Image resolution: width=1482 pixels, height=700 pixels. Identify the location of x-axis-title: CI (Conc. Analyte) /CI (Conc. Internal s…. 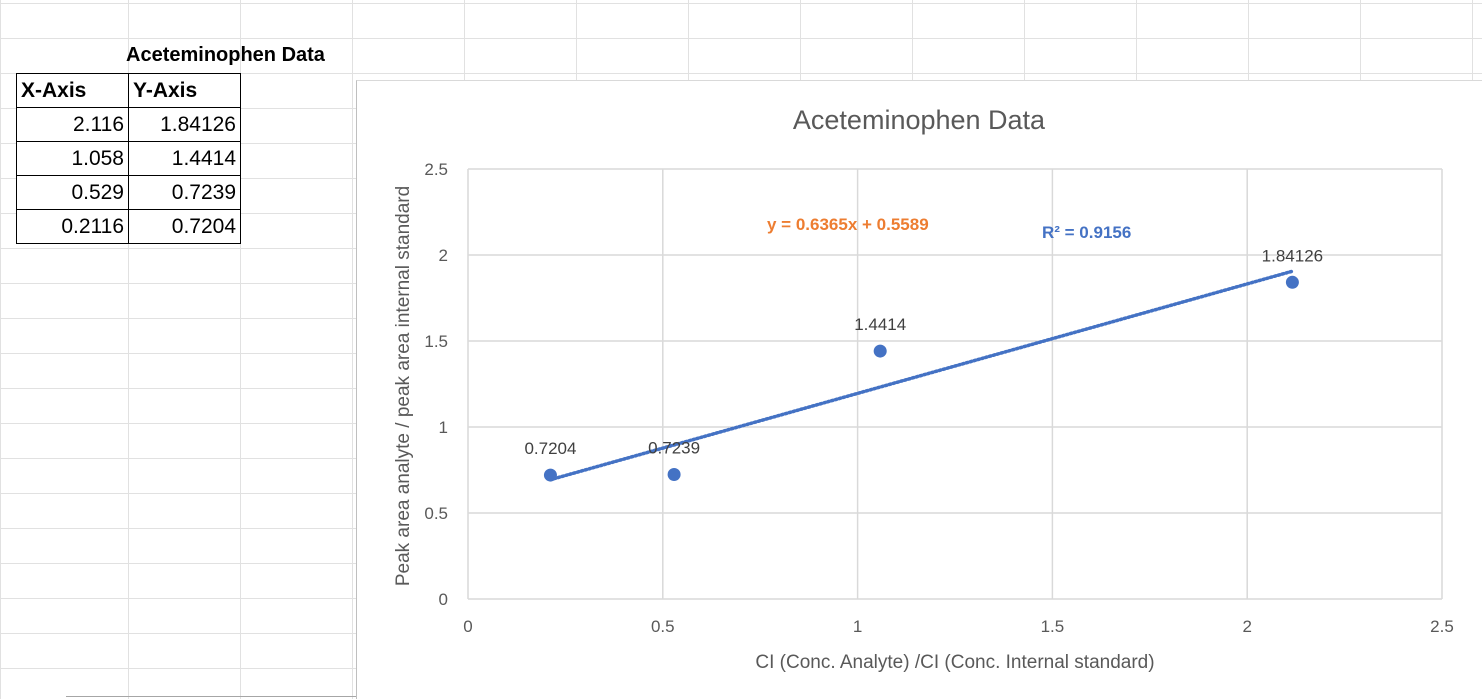
(954, 662).